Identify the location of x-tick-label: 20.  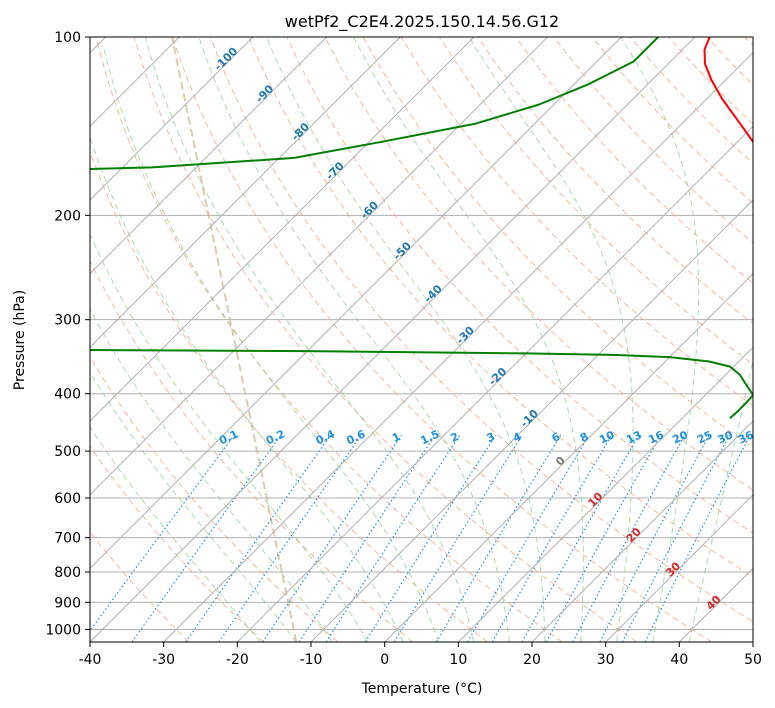
(532, 660).